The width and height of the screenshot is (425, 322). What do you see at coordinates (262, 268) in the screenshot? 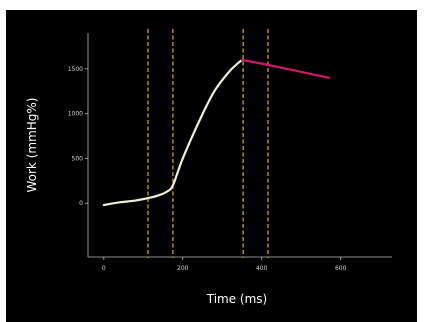
I see `x-tick-label: 400` at bounding box center [262, 268].